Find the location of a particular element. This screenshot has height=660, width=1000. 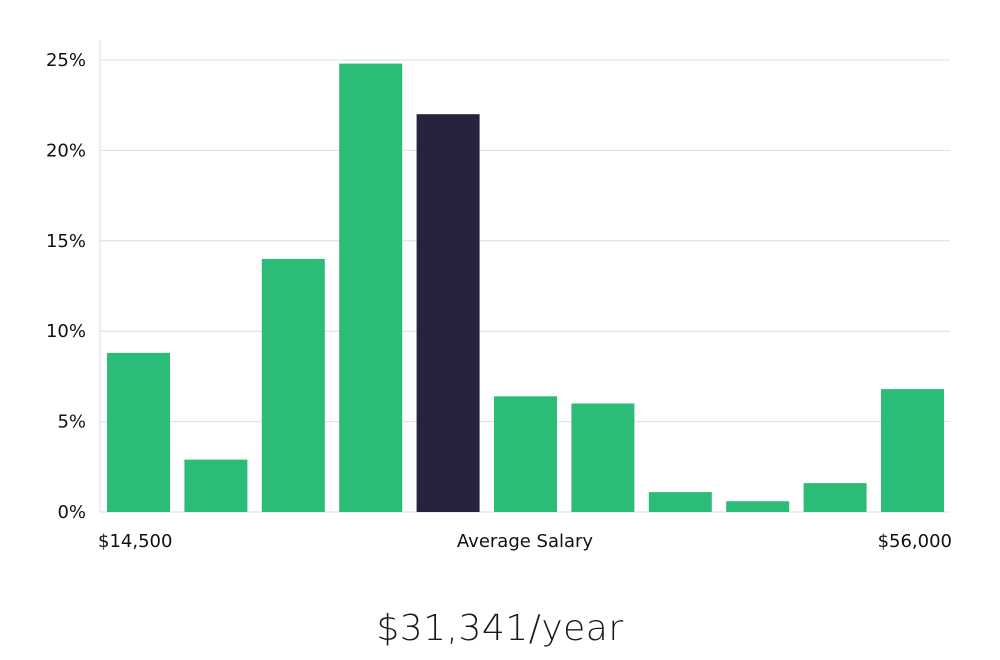

y-tick-label: 0% is located at coordinates (71, 512).